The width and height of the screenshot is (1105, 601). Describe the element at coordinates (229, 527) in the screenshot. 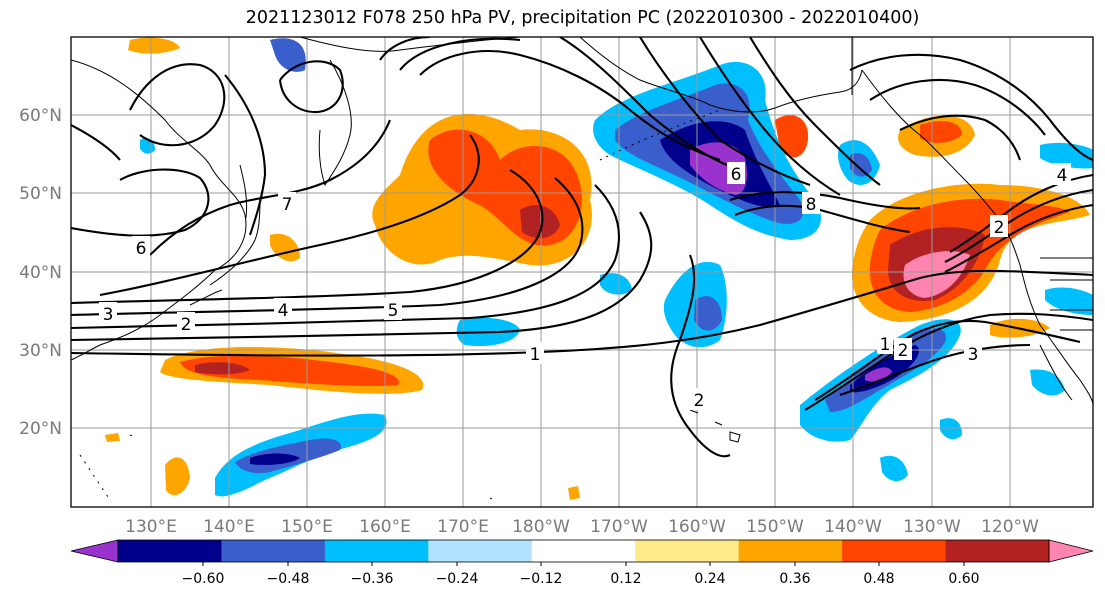

I see `lon-label: 140°E` at that location.